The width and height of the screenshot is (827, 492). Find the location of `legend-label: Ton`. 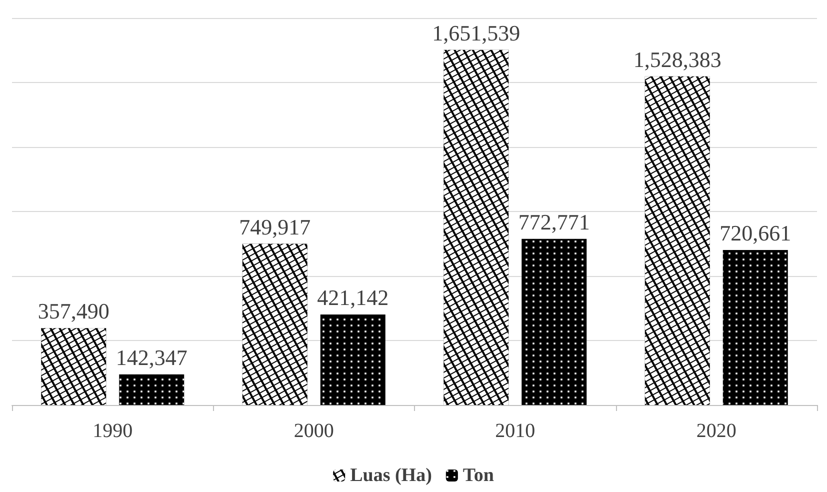

legend-label: Ton is located at coordinates (478, 475).